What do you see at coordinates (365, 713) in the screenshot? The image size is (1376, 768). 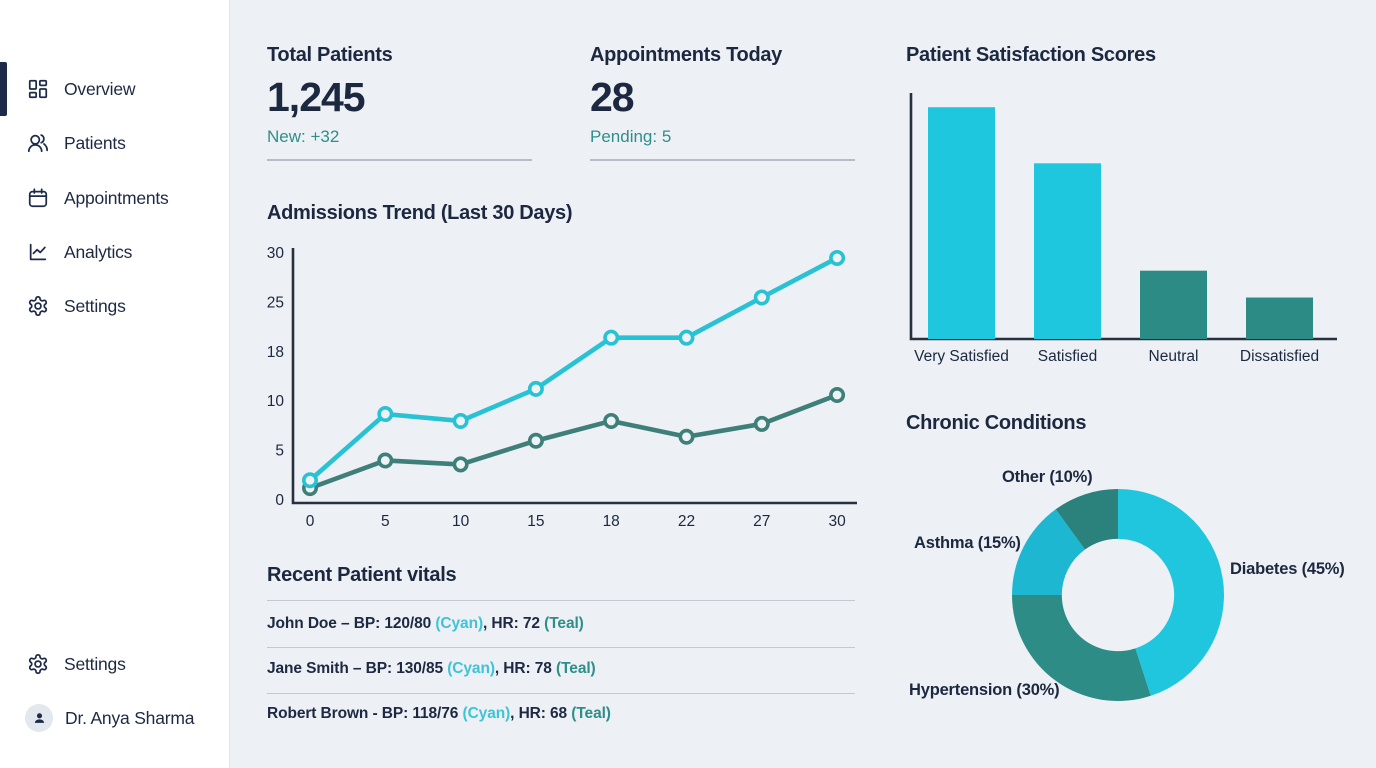 I see `vital-text: Robert Brown - BP: 118/76` at bounding box center [365, 713].